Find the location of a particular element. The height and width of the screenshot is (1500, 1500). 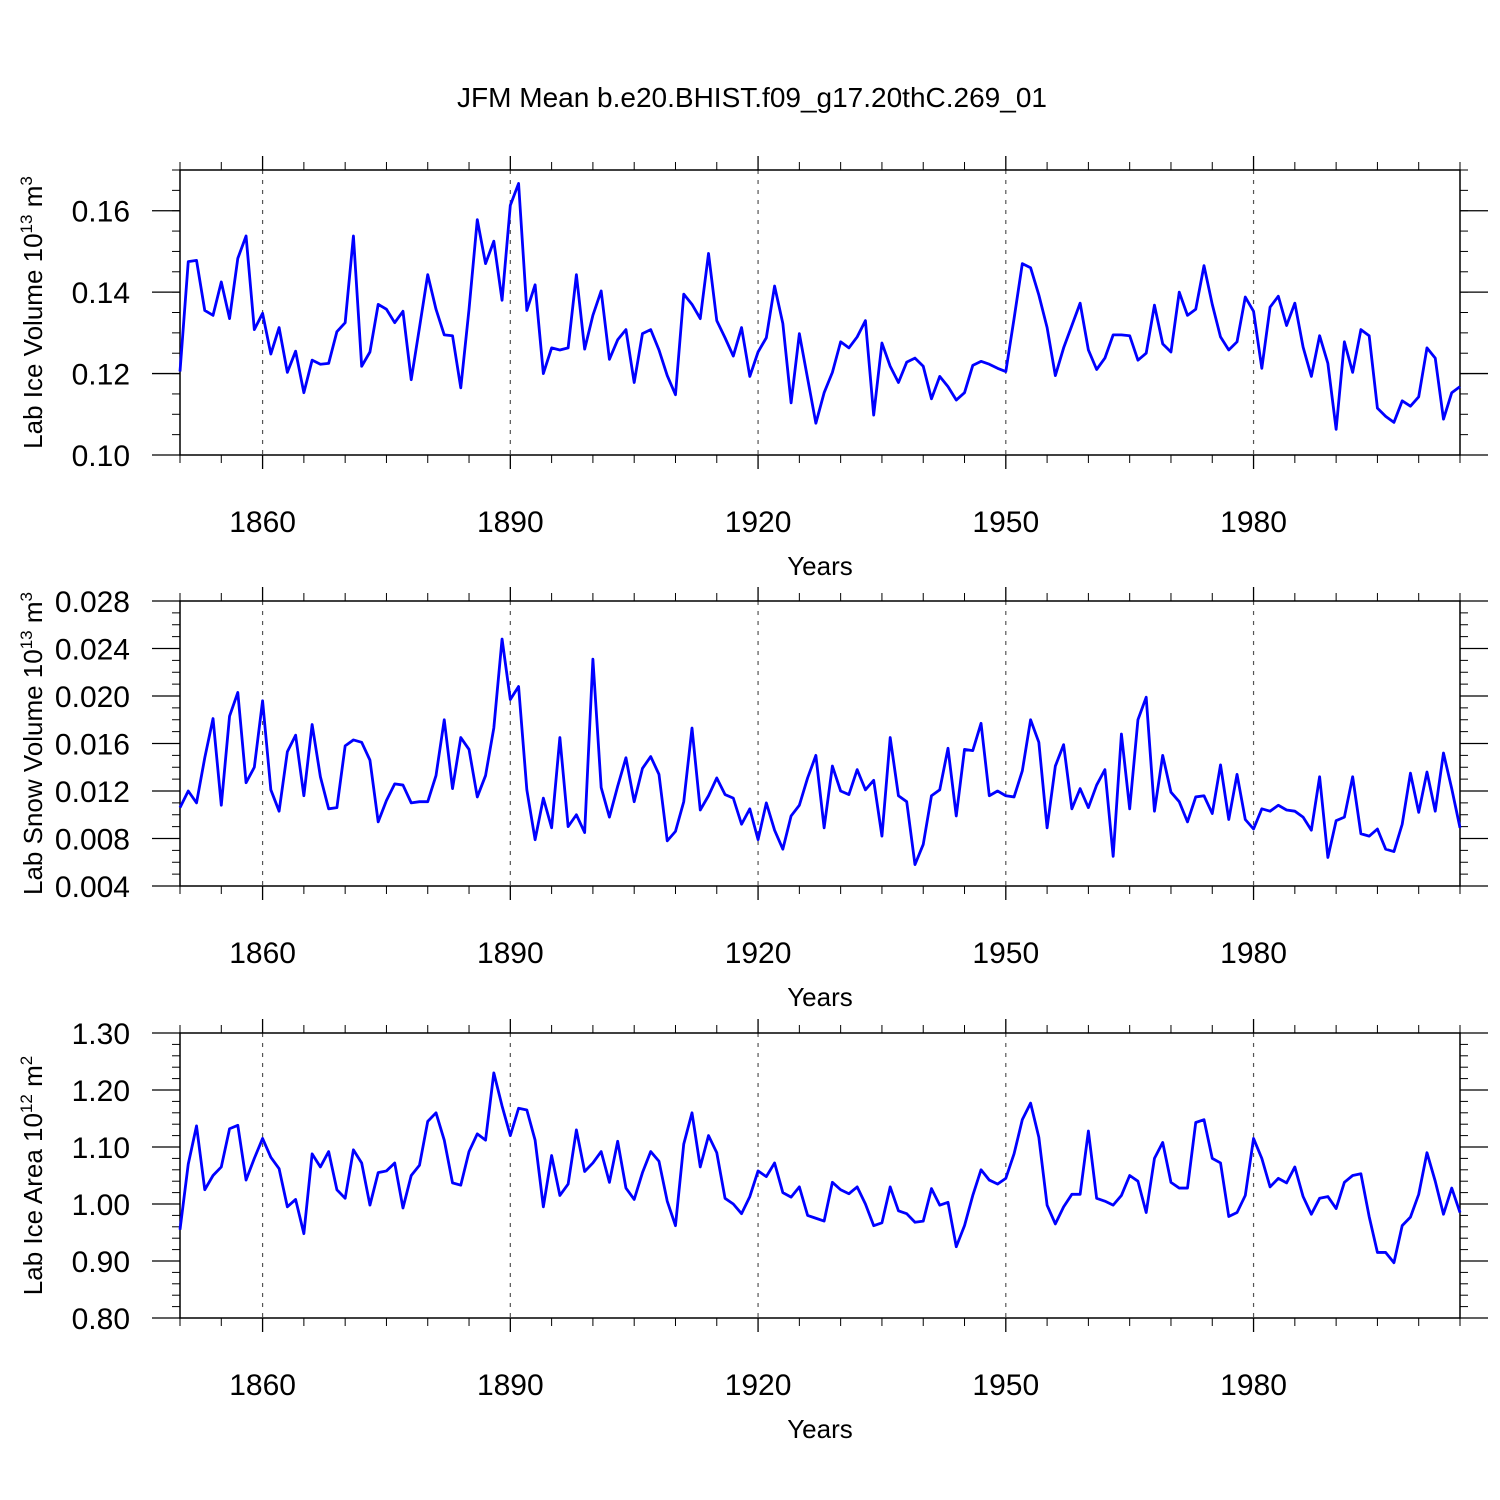

y-tick-label: 0.020 is located at coordinates (92, 697).